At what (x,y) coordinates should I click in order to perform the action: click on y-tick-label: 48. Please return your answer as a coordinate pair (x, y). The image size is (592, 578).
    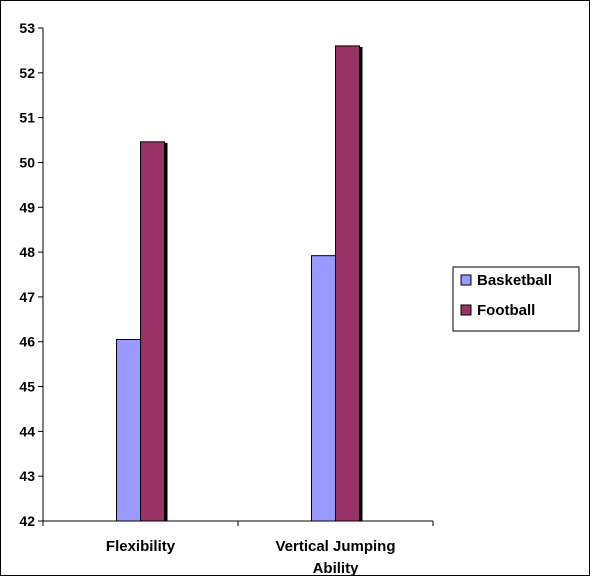
    Looking at the image, I should click on (27, 252).